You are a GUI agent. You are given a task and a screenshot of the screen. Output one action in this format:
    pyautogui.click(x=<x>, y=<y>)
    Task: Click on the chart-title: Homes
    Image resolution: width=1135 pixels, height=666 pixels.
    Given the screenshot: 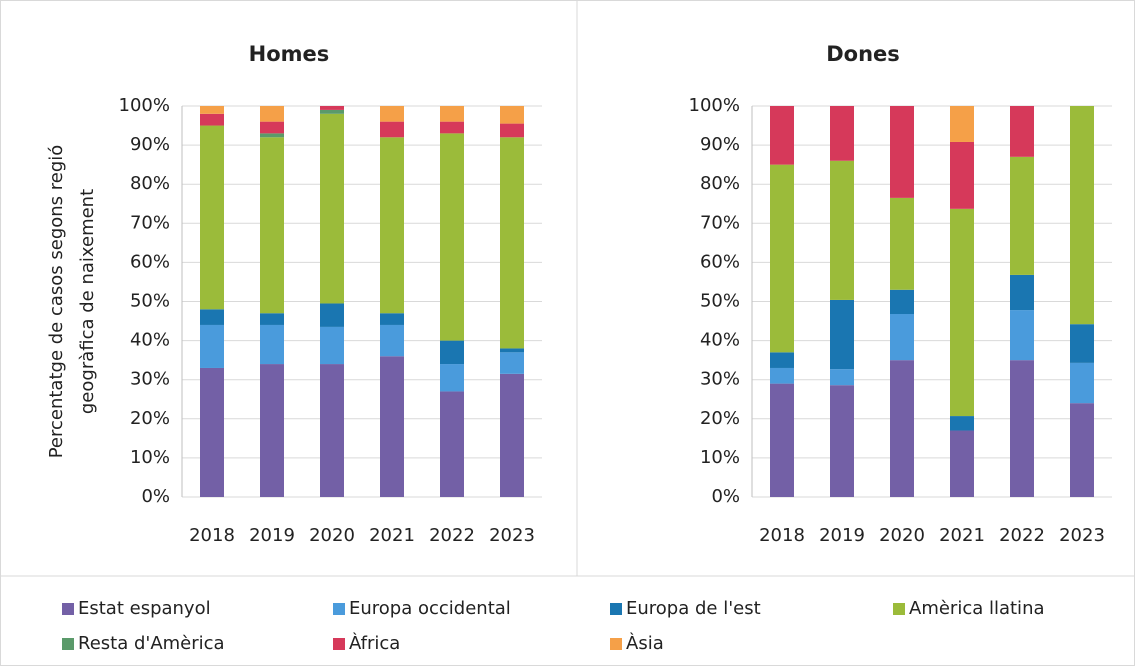 What is the action you would take?
    pyautogui.click(x=289, y=54)
    